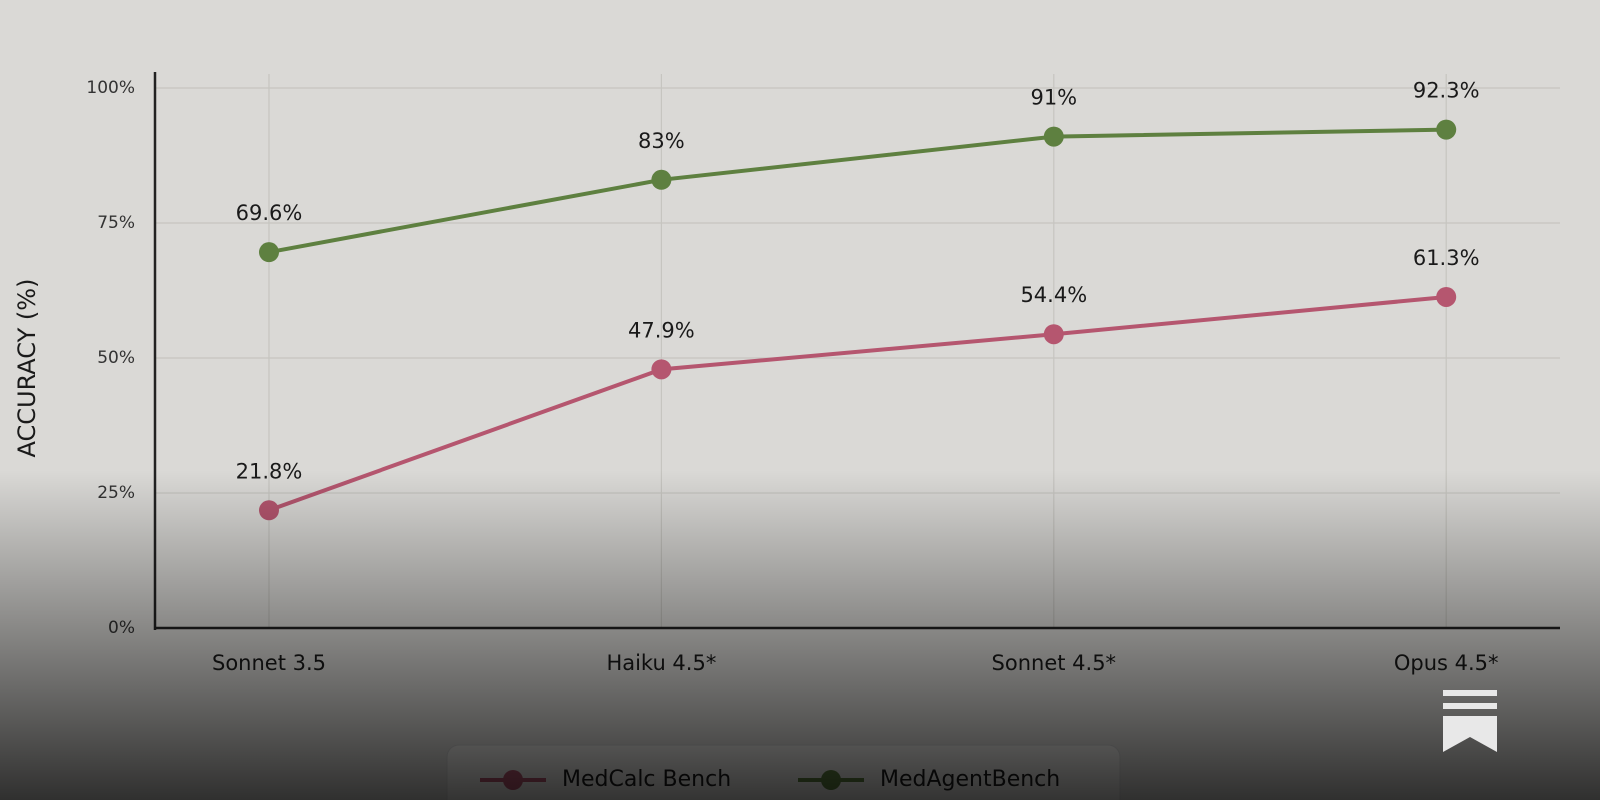  I want to click on bookmark-icon, so click(1470, 721).